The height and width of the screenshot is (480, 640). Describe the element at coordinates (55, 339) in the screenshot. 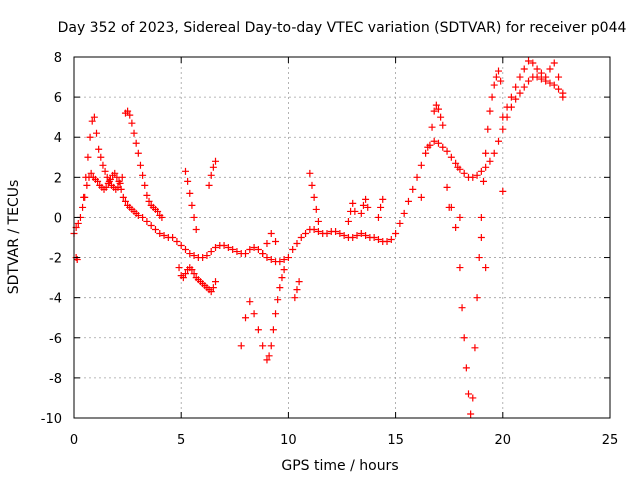

I see `y-tick-label: -6` at that location.